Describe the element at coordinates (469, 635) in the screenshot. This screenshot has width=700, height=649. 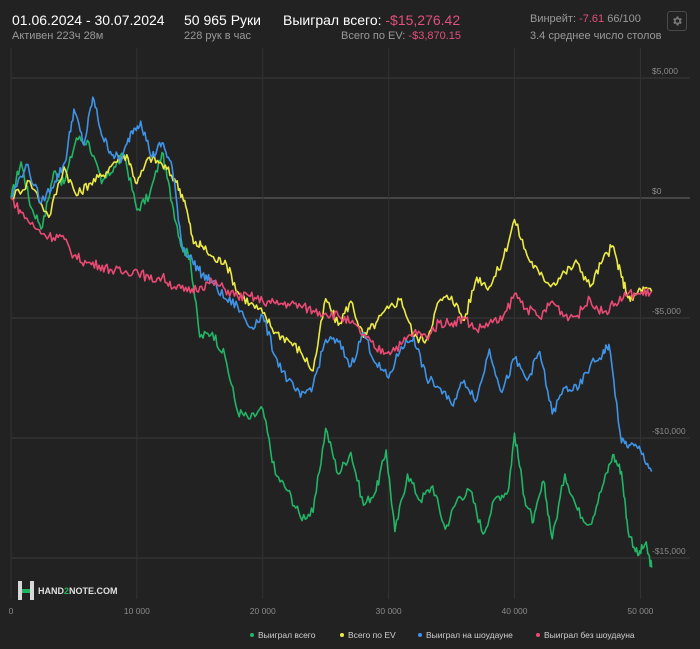
I see `legend-item: Выиграл на шоудауне` at that location.